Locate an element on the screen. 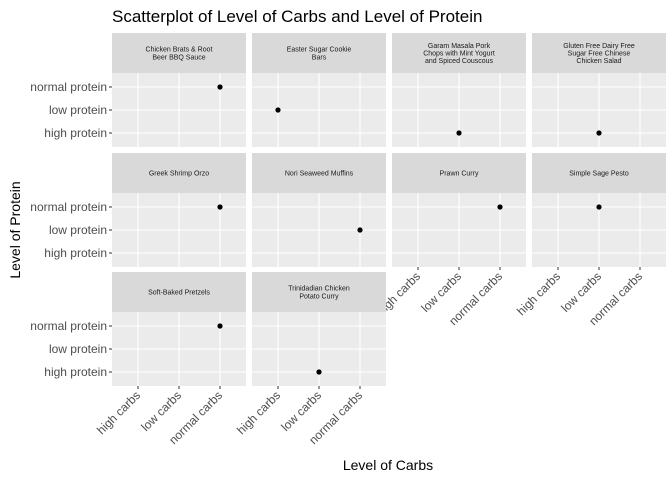 This screenshot has height=480, width=672. facet-label: Prawn Curry is located at coordinates (459, 174).